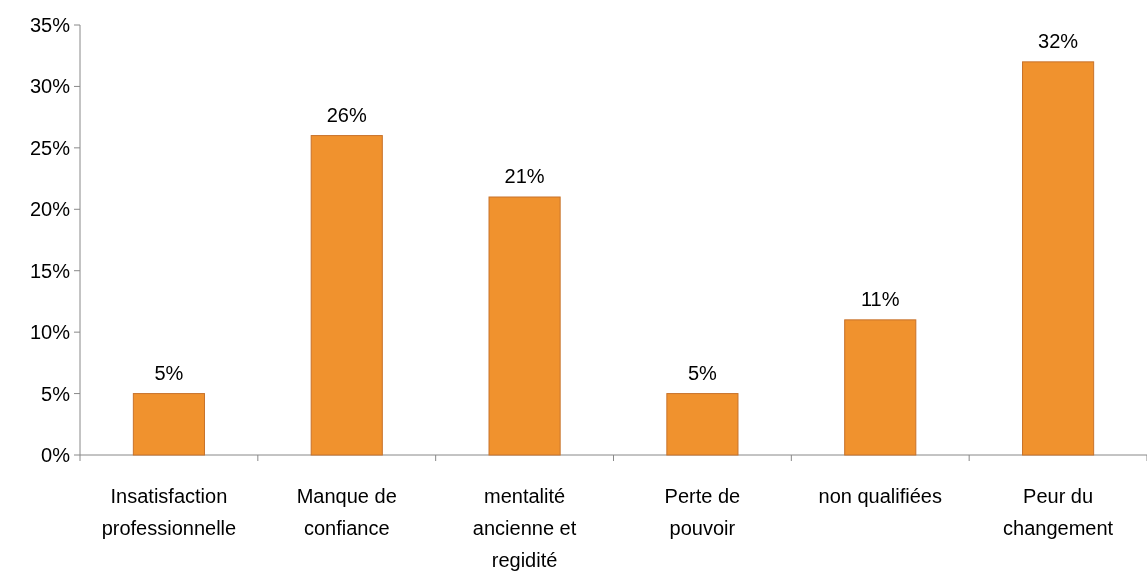  Describe the element at coordinates (702, 512) in the screenshot. I see `x-tick-label: Perte de pouvoir` at that location.